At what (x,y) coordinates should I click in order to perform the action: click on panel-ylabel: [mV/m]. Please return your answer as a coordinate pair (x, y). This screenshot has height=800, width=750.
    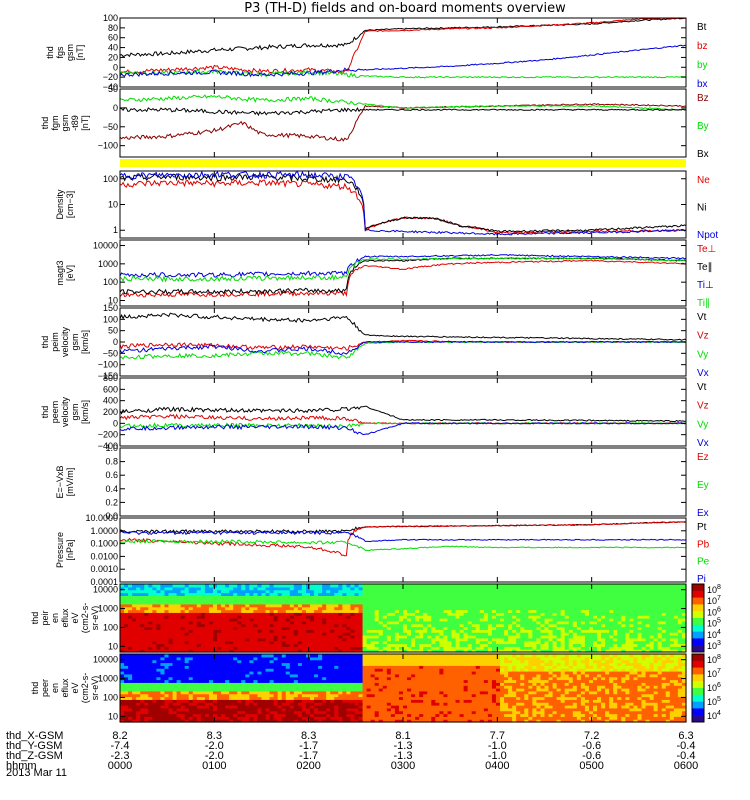
    Looking at the image, I should click on (70, 482).